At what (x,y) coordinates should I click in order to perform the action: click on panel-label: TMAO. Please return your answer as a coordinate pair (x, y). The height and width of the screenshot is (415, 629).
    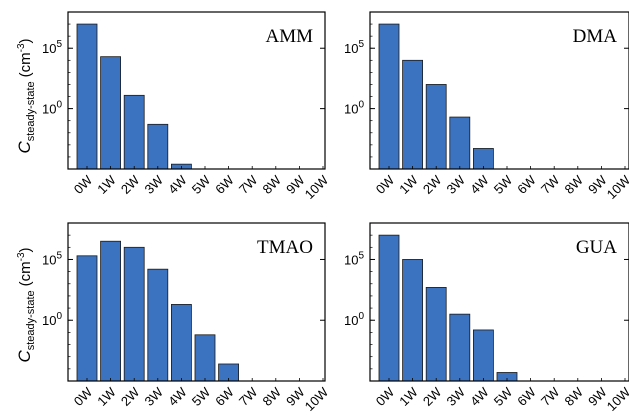
    Looking at the image, I should click on (285, 247).